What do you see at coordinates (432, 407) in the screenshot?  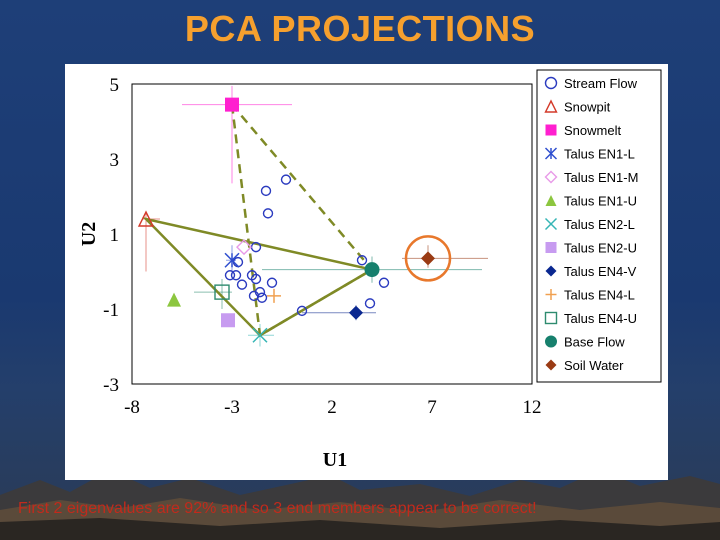 I see `x-tick-label: 7` at bounding box center [432, 407].